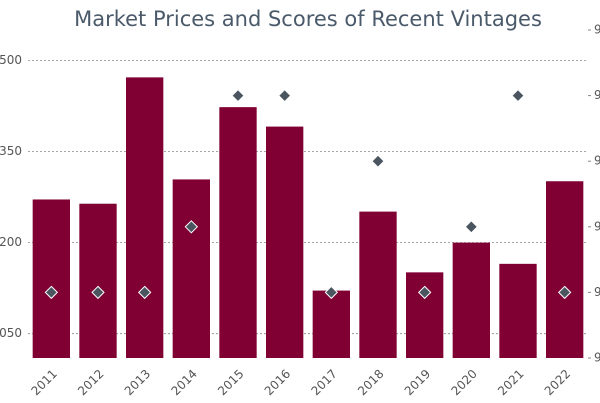  Describe the element at coordinates (557, 382) in the screenshot. I see `x-tick-label: 2022` at that location.